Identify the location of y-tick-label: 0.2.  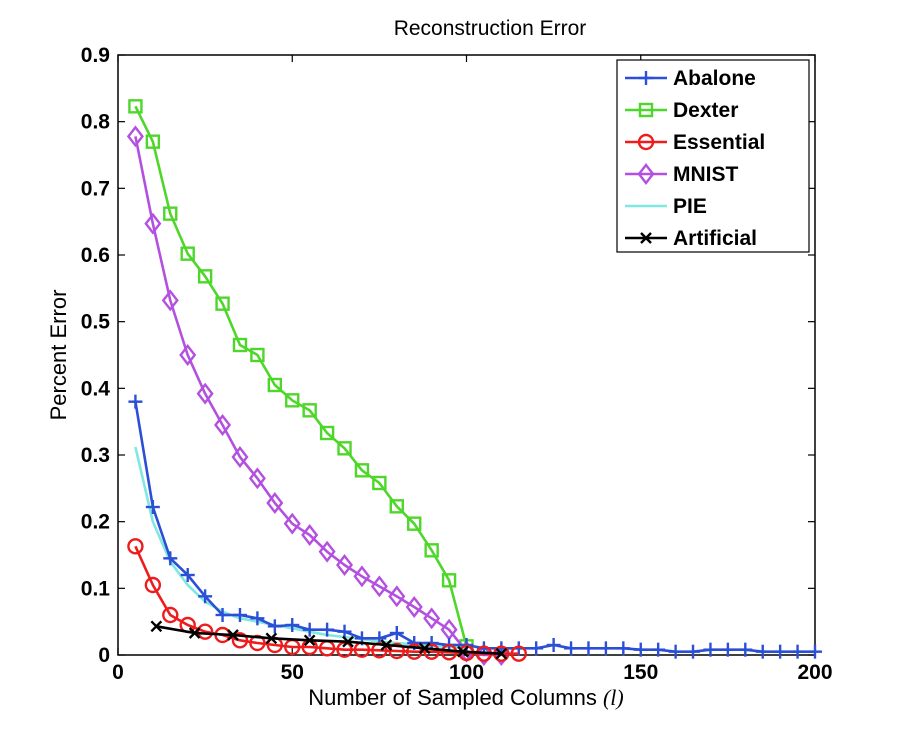
(95, 522).